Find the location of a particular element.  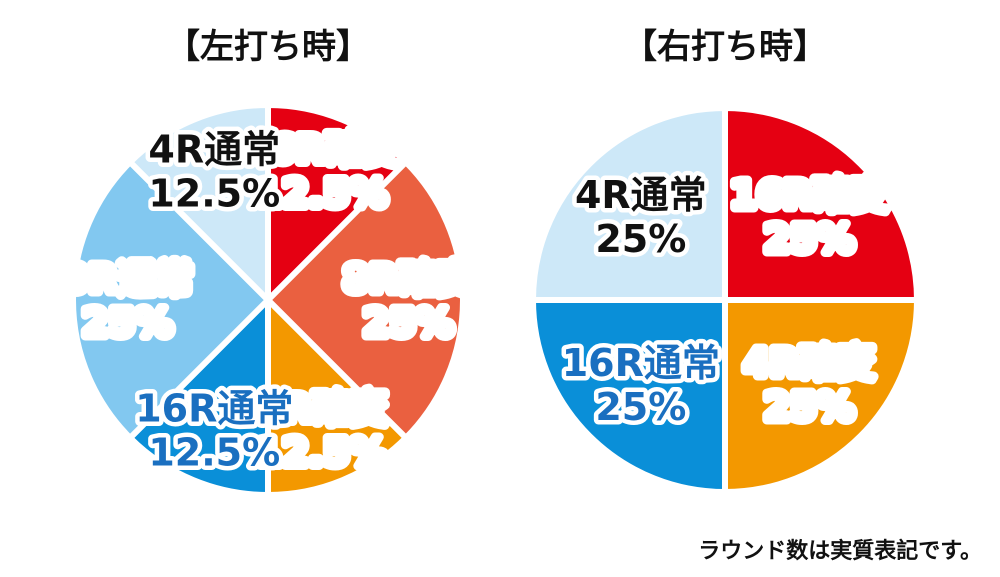

left-slice-label: 8R通常 25% is located at coordinates (128, 301).